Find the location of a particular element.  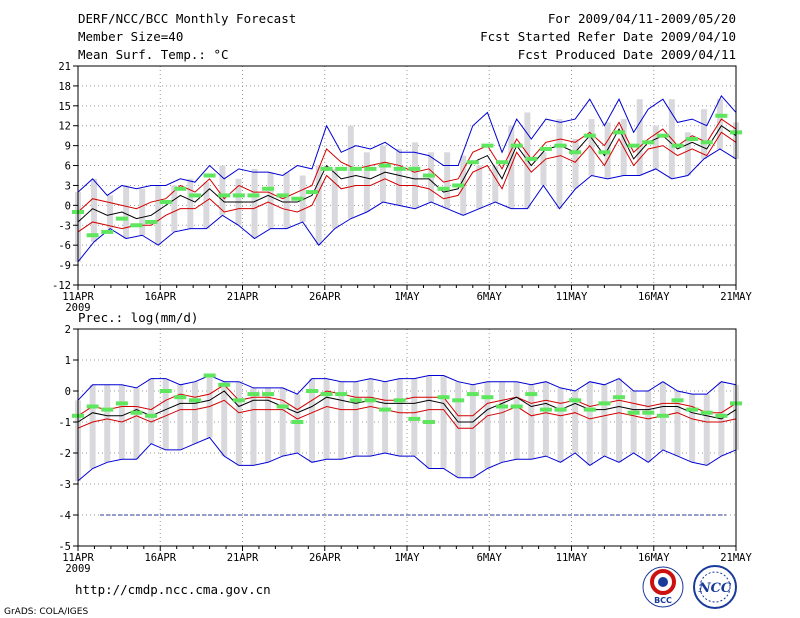

source-url: http://cmdp.ncc.cma.gov.cn is located at coordinates (173, 589).